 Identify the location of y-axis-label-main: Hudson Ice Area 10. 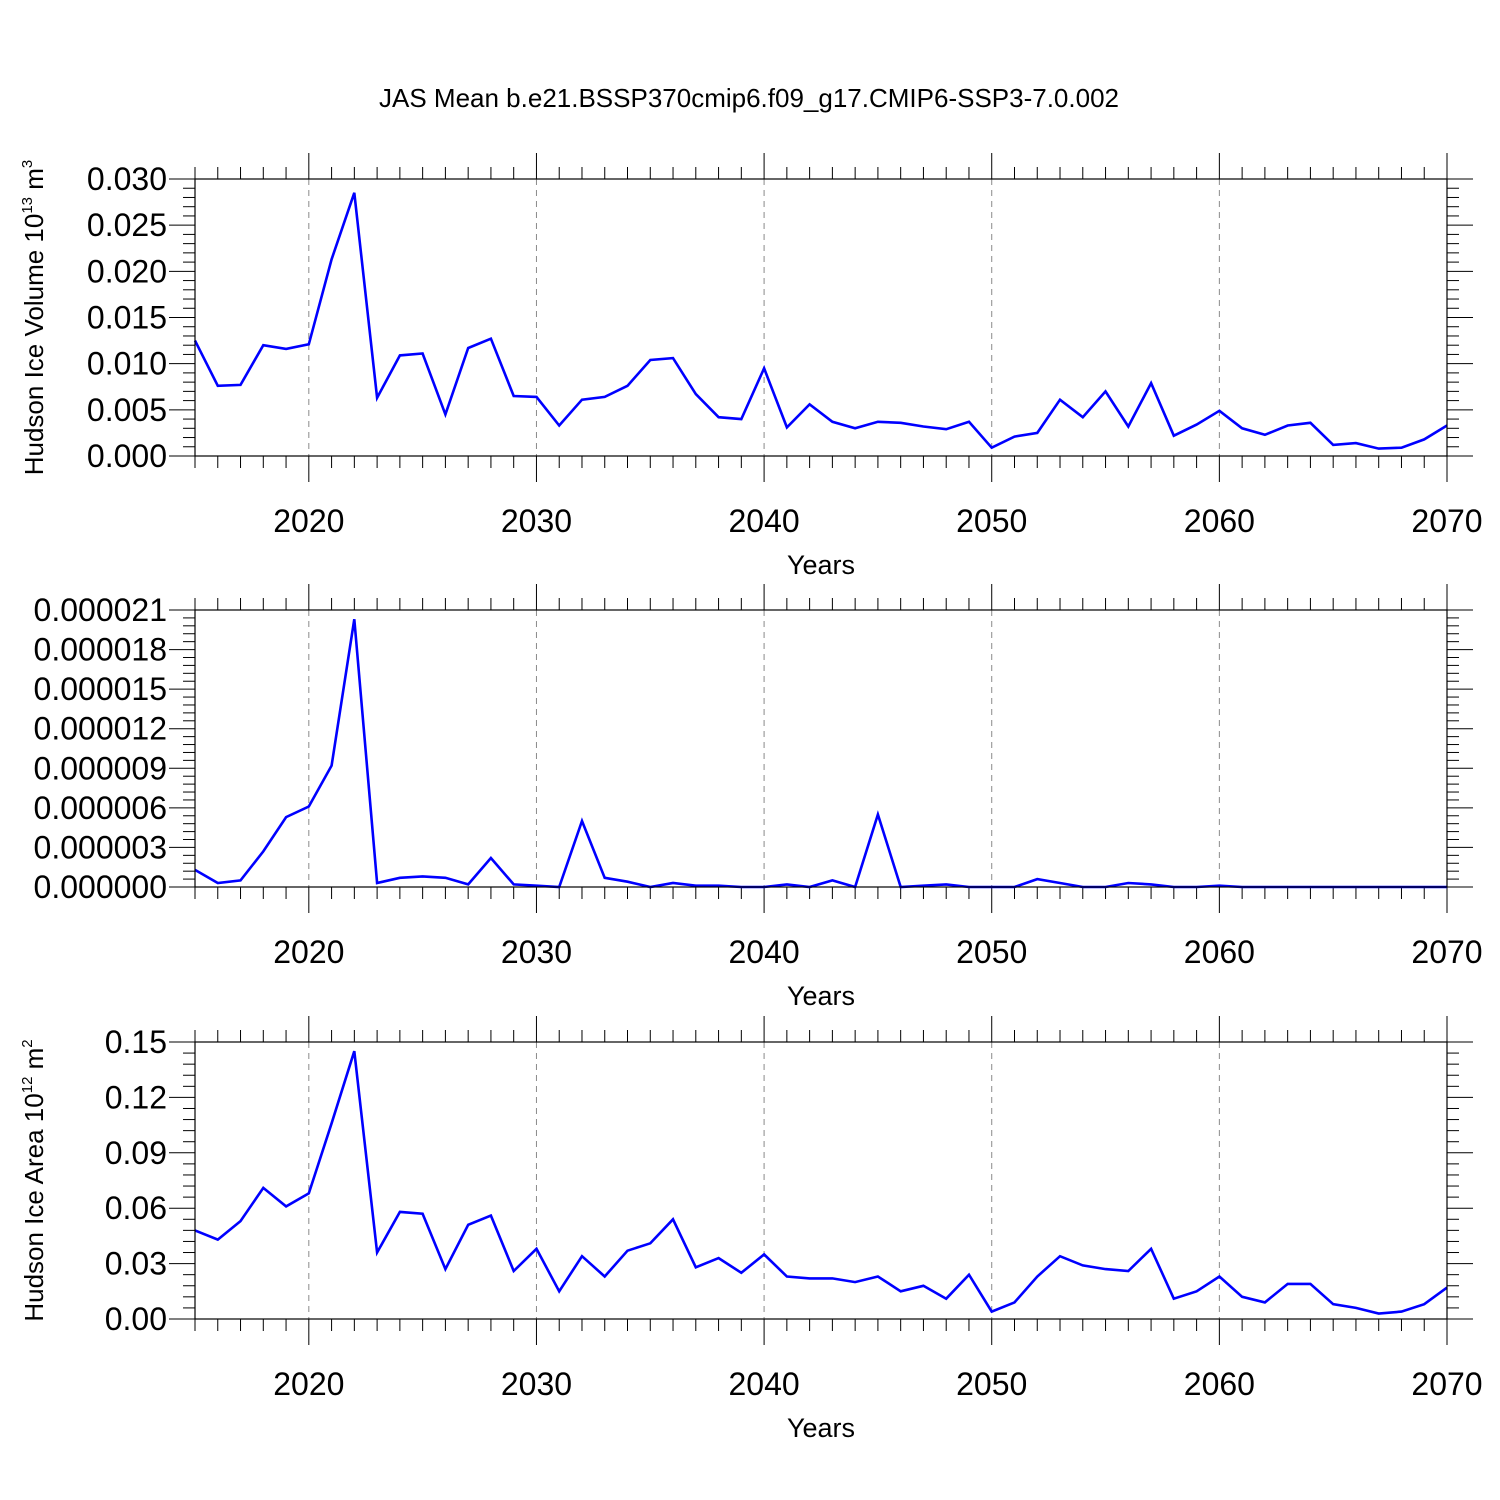
(34, 1207).